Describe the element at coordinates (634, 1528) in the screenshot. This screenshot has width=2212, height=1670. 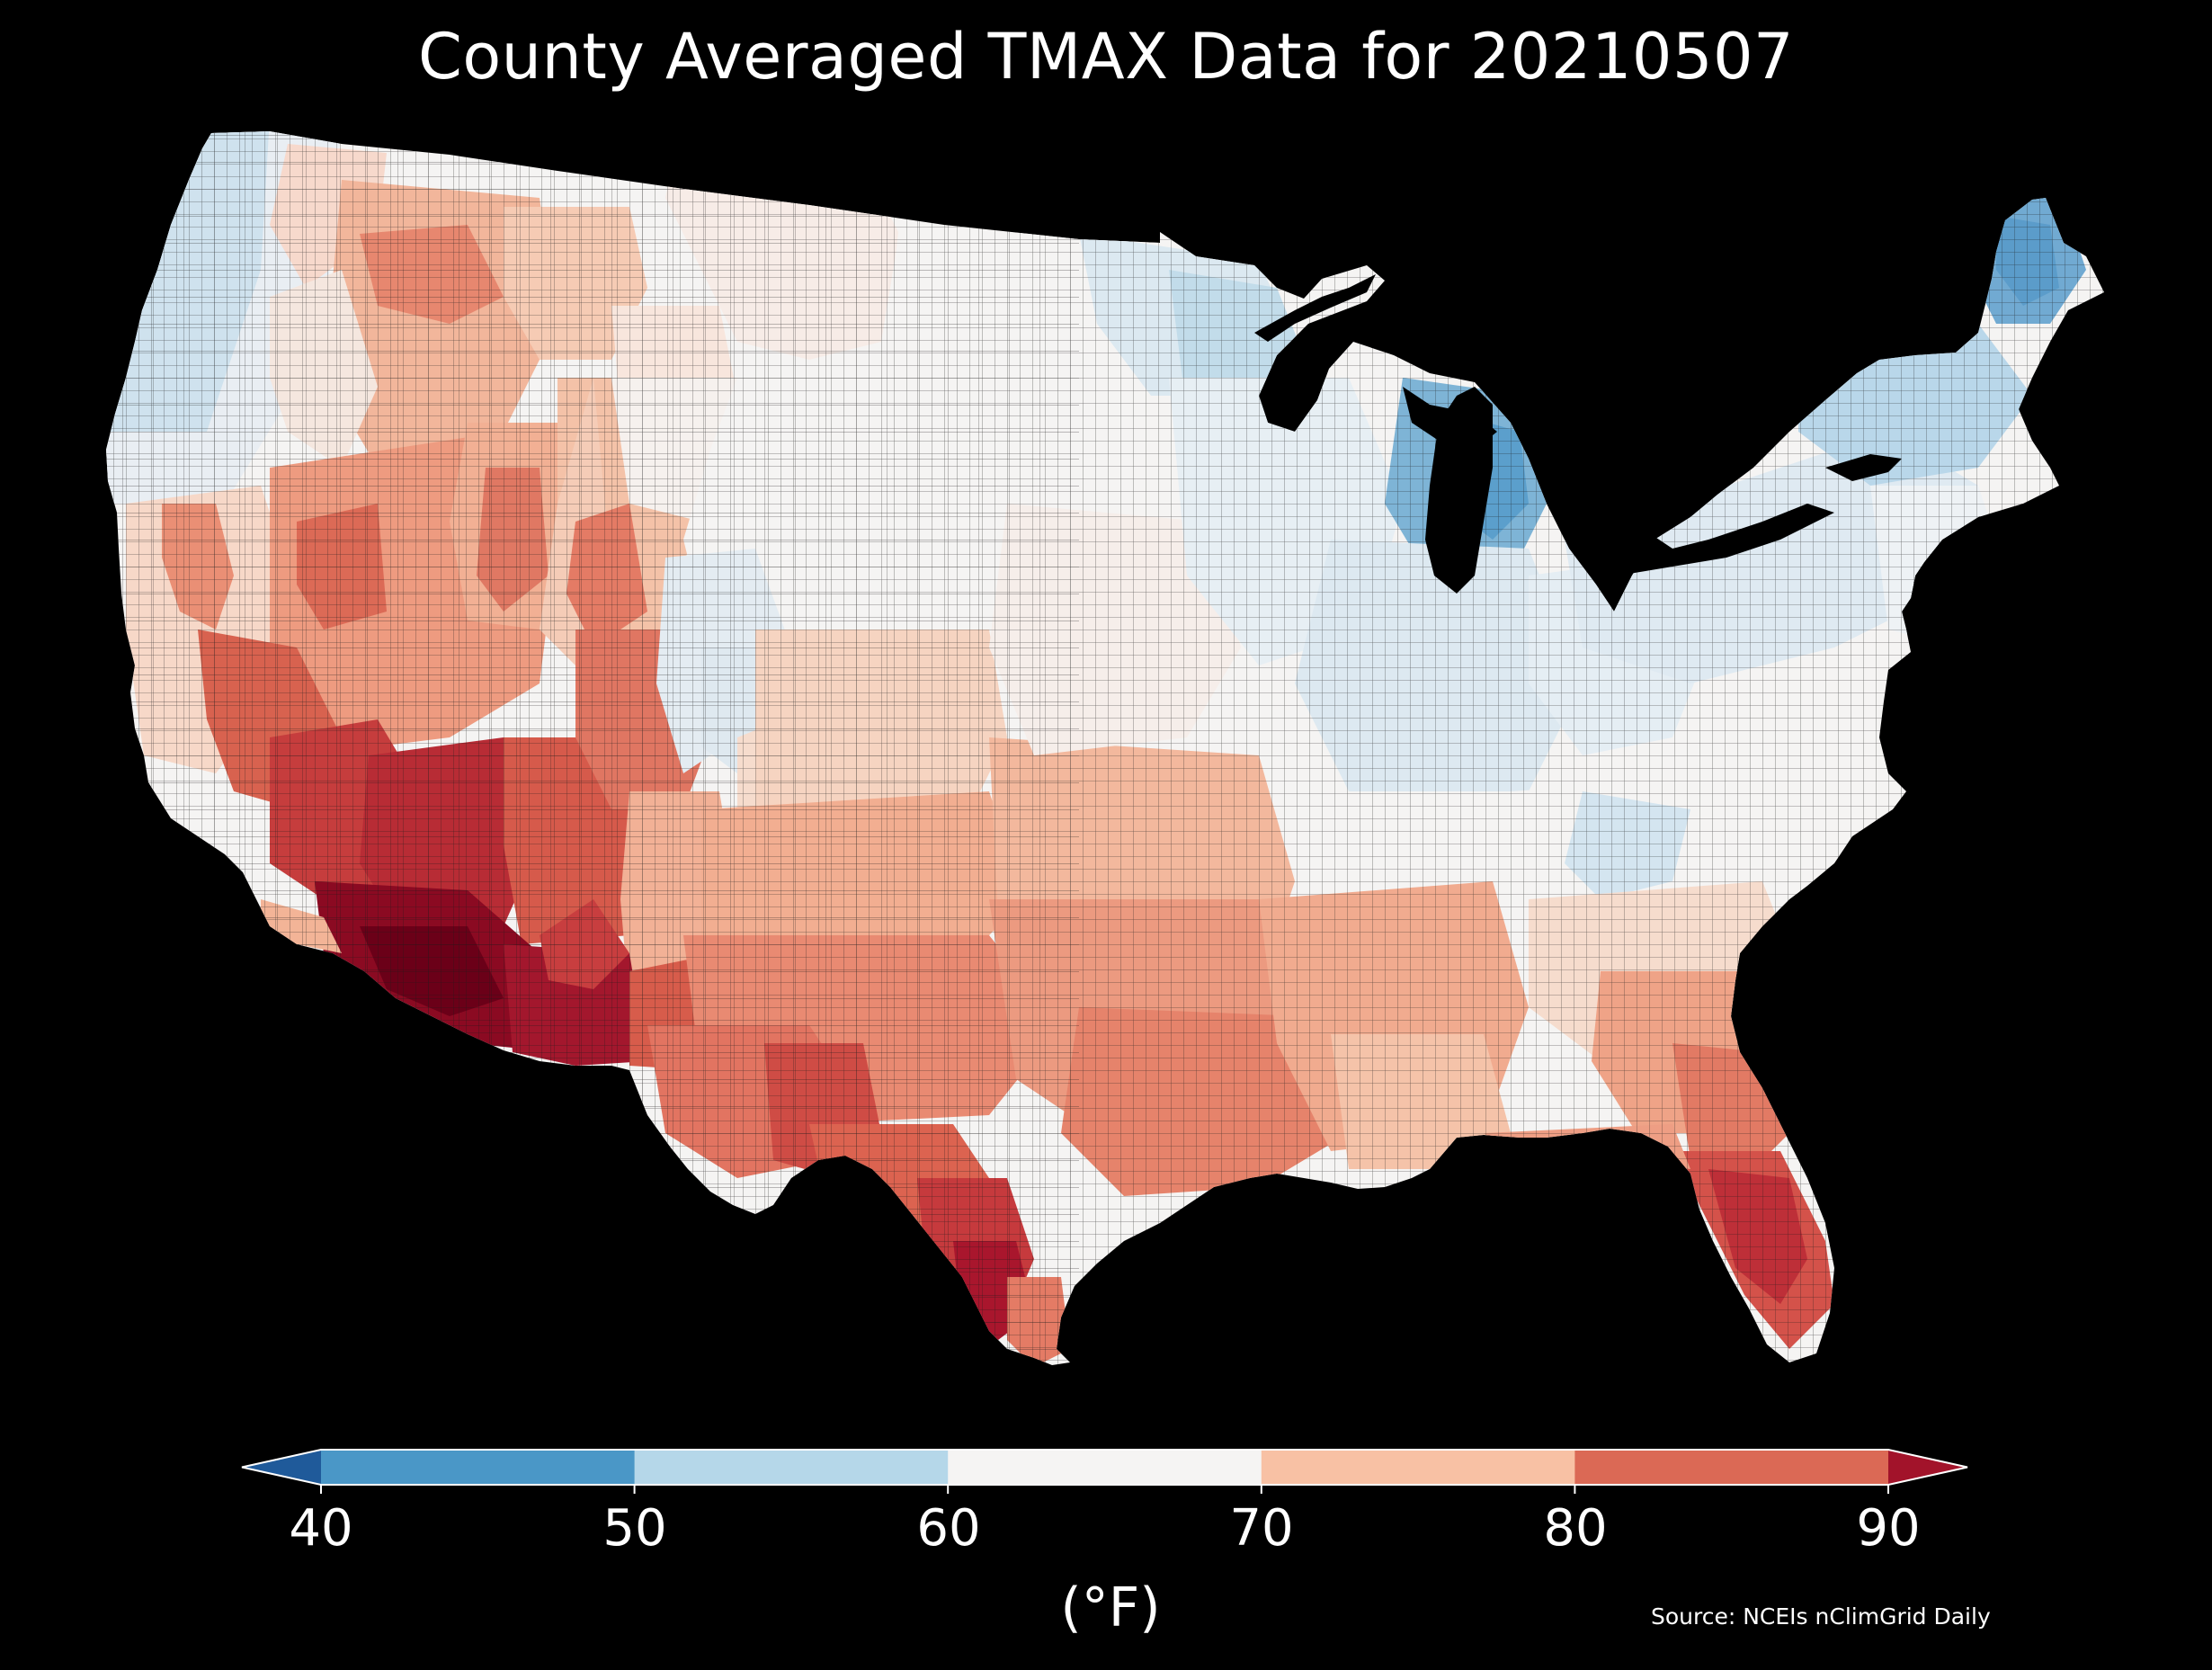
I see `colorbar-tick-50: 50` at that location.